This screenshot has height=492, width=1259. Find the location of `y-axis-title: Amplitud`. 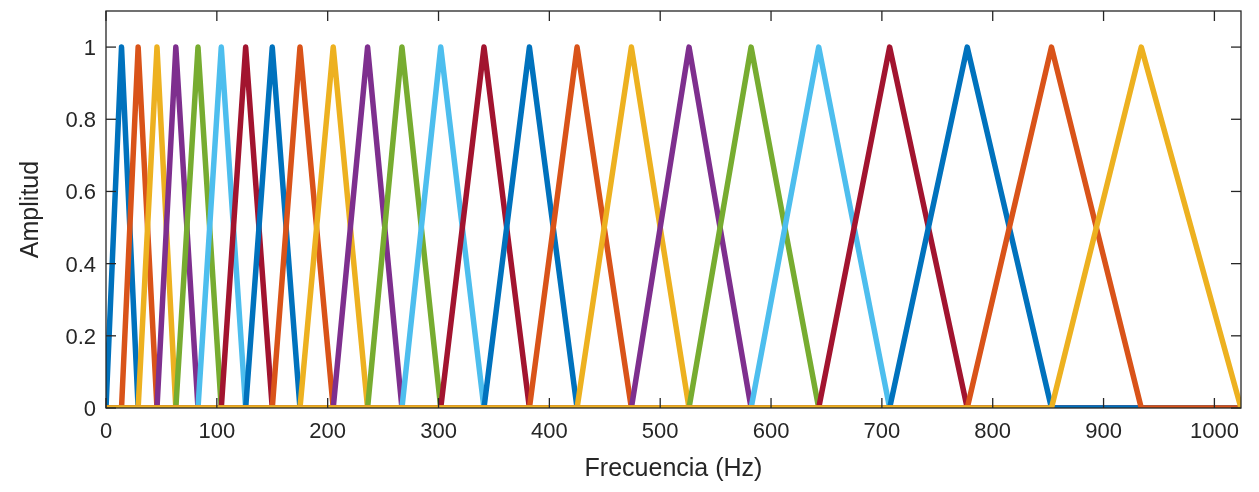

y-axis-title: Amplitud is located at coordinates (29, 209).